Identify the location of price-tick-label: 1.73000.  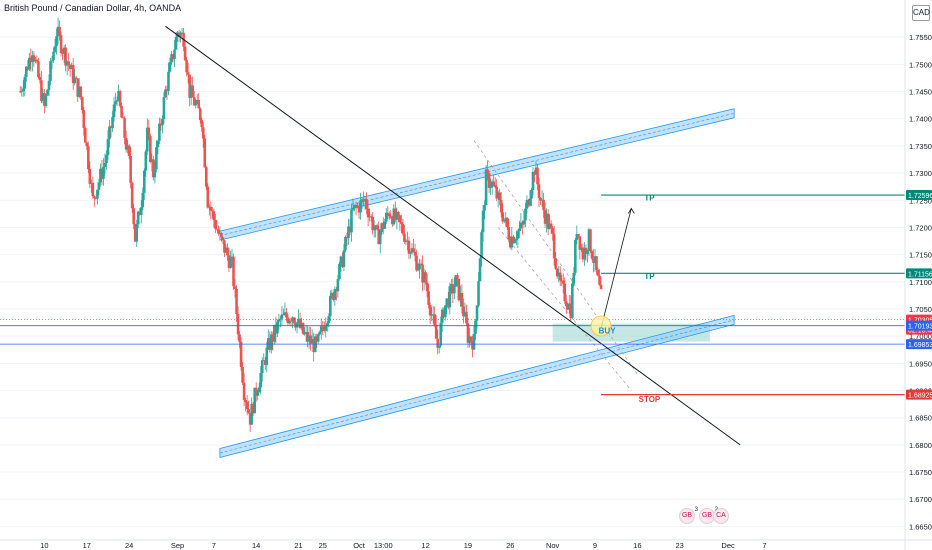
(920, 173).